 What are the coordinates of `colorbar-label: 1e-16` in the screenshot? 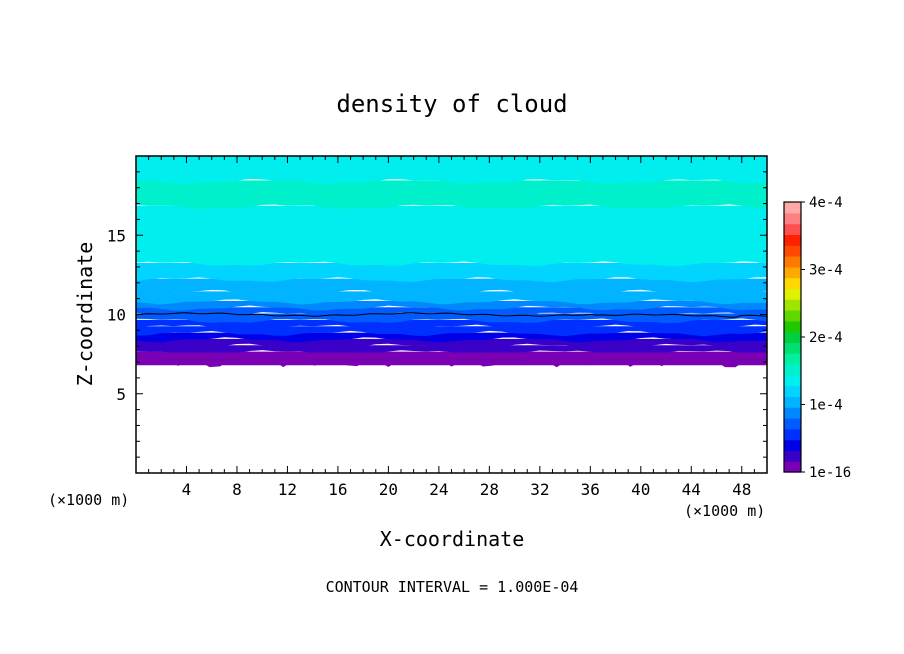 It's located at (830, 473).